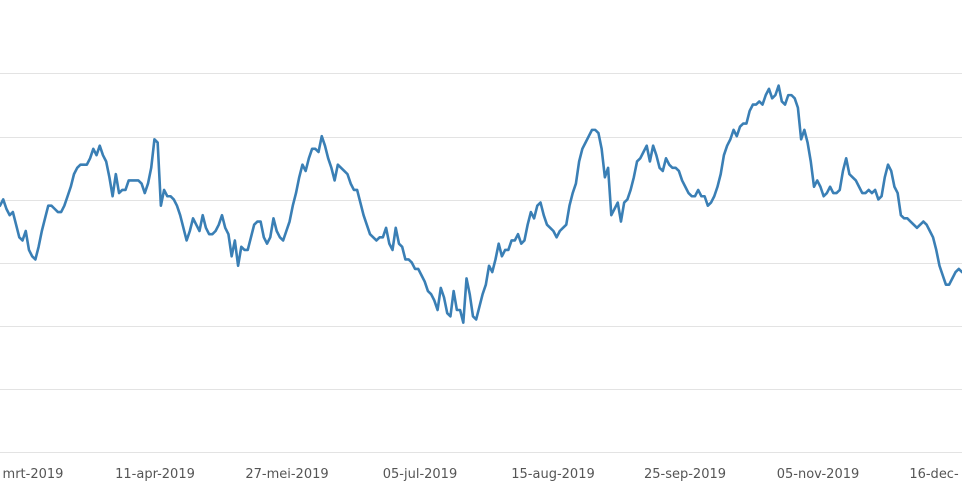  I want to click on x-tick-label: 16-dec-, so click(934, 474).